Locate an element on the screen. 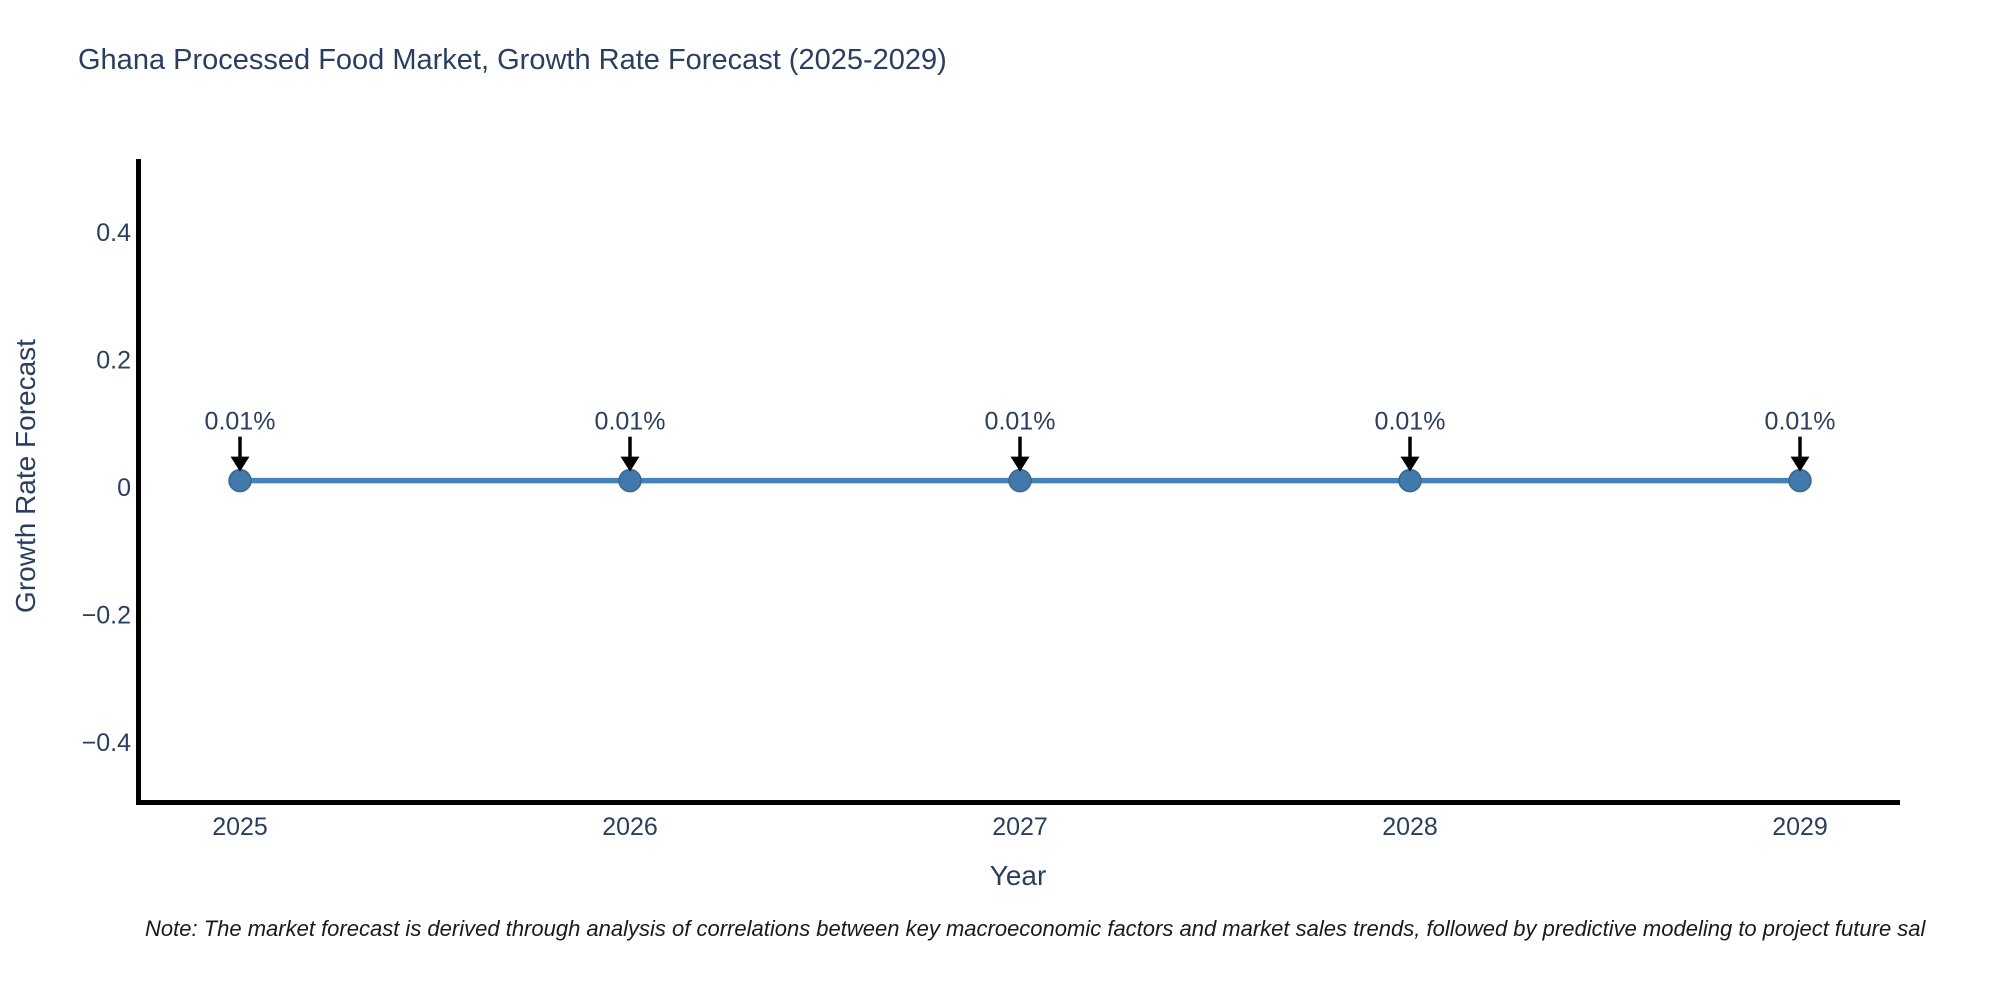  y-axis-spine is located at coordinates (138, 482).